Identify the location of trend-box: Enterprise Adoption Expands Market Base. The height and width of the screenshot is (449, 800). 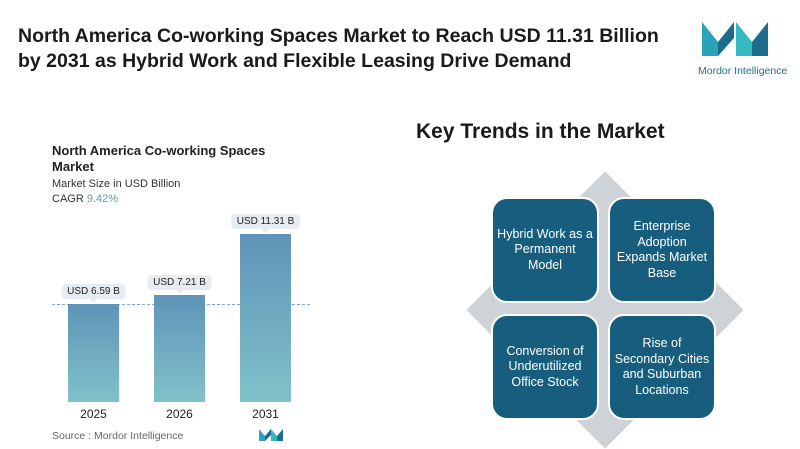
(662, 250).